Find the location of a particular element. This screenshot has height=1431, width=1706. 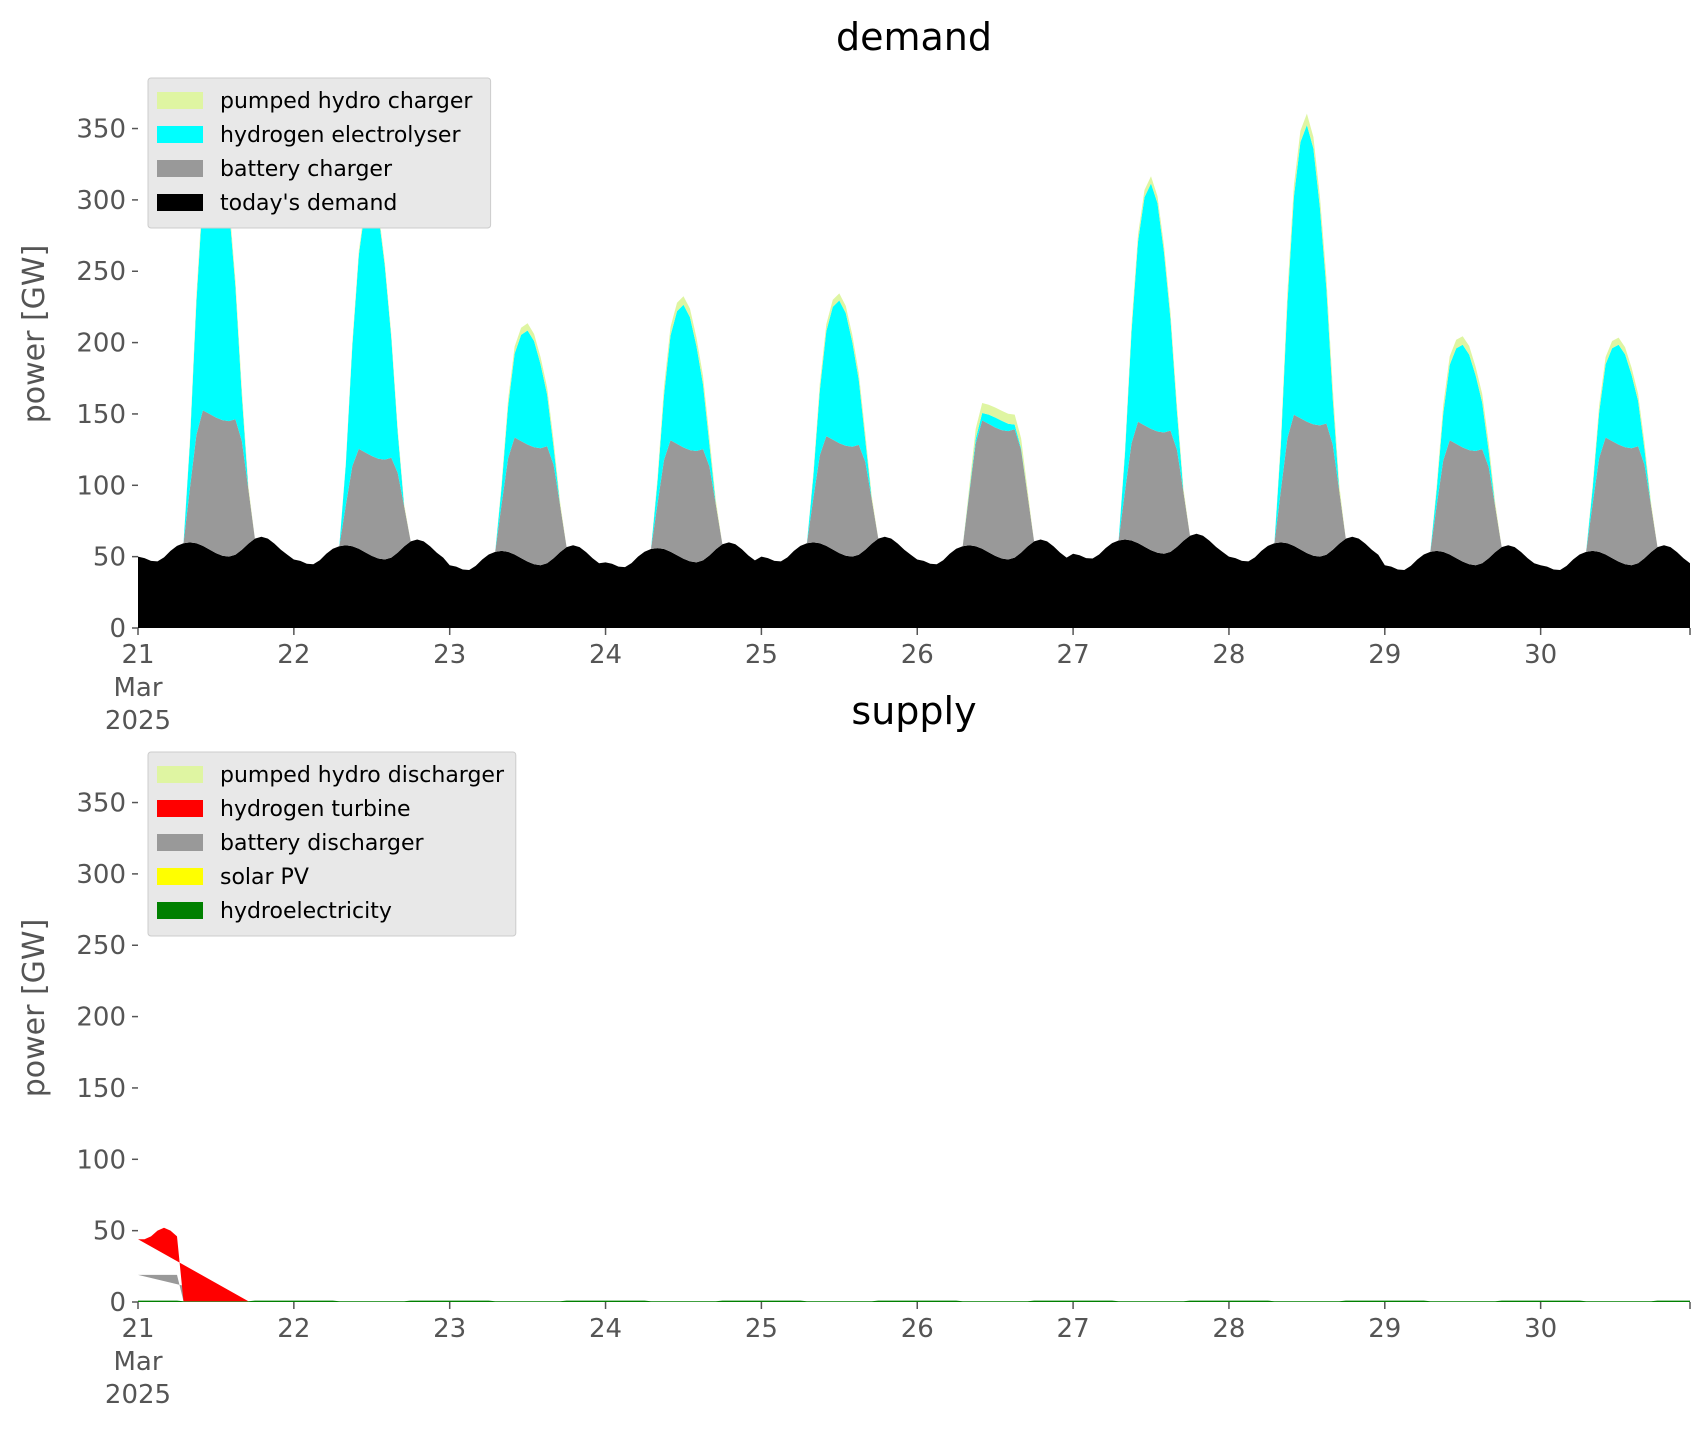

supply-ytick-label: 0 is located at coordinates (117, 1303).